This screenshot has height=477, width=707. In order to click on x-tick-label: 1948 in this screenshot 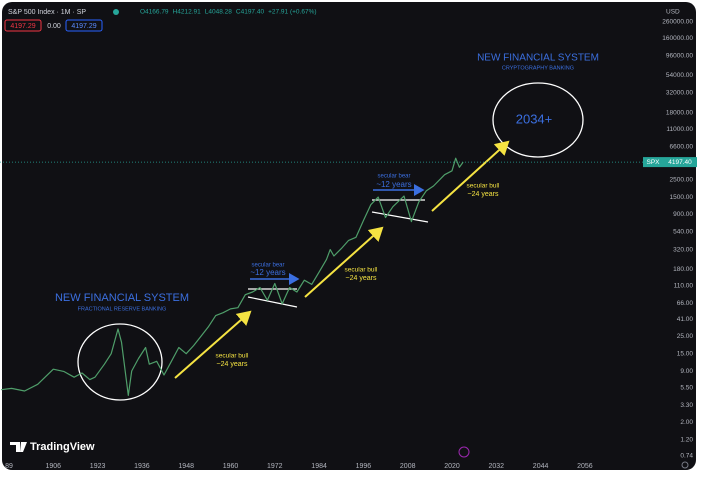, I will do `click(186, 466)`.